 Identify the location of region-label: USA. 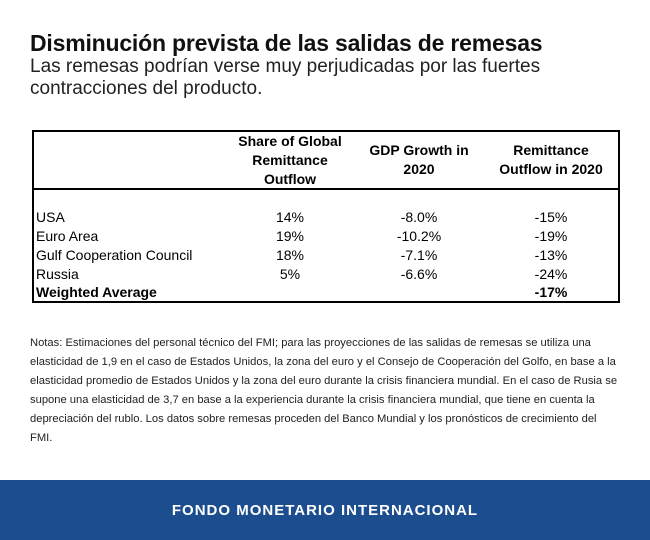
(50, 217).